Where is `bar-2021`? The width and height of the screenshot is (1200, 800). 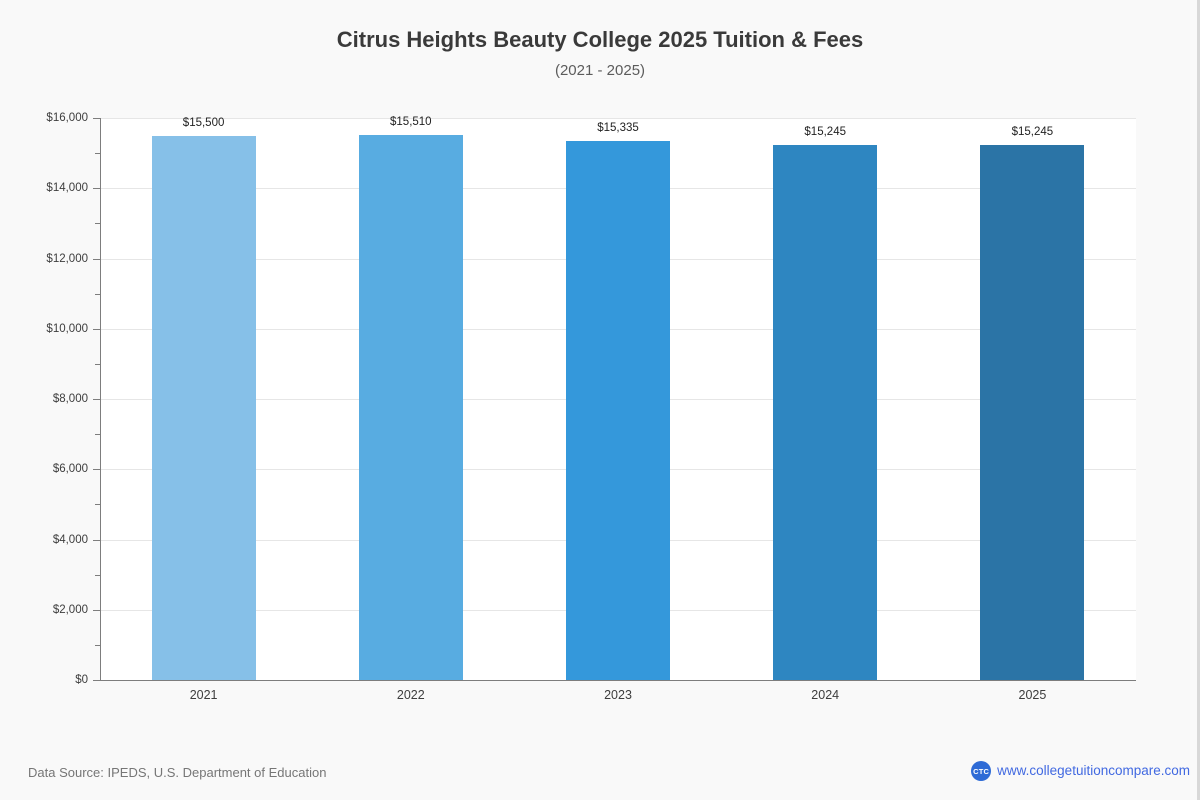
bar-2021 is located at coordinates (203, 407).